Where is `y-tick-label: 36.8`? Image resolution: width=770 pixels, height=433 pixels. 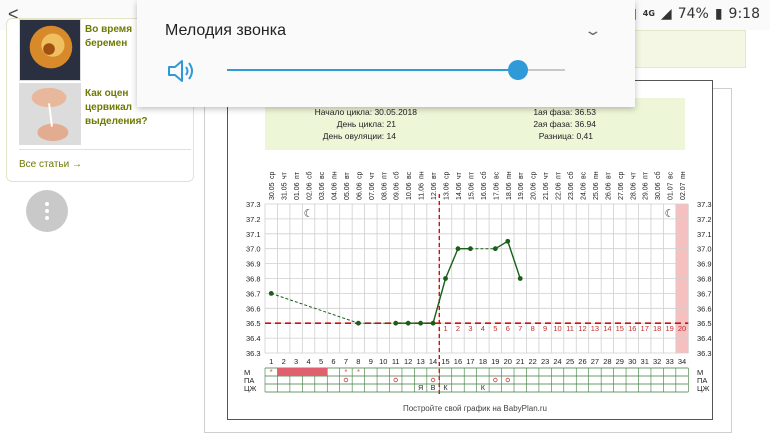 y-tick-label: 36.8 is located at coordinates (253, 279).